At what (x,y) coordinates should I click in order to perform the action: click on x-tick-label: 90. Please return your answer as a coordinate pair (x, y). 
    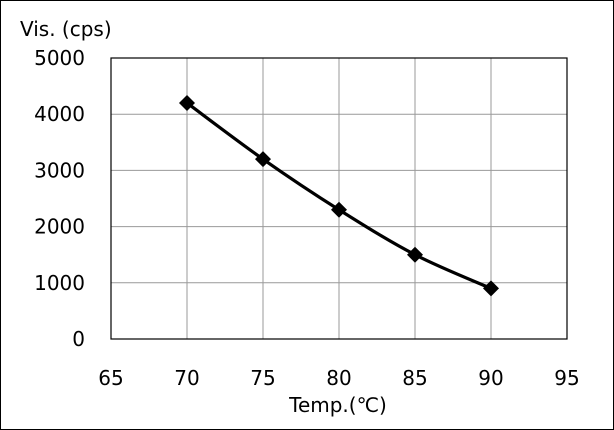
    Looking at the image, I should click on (490, 378).